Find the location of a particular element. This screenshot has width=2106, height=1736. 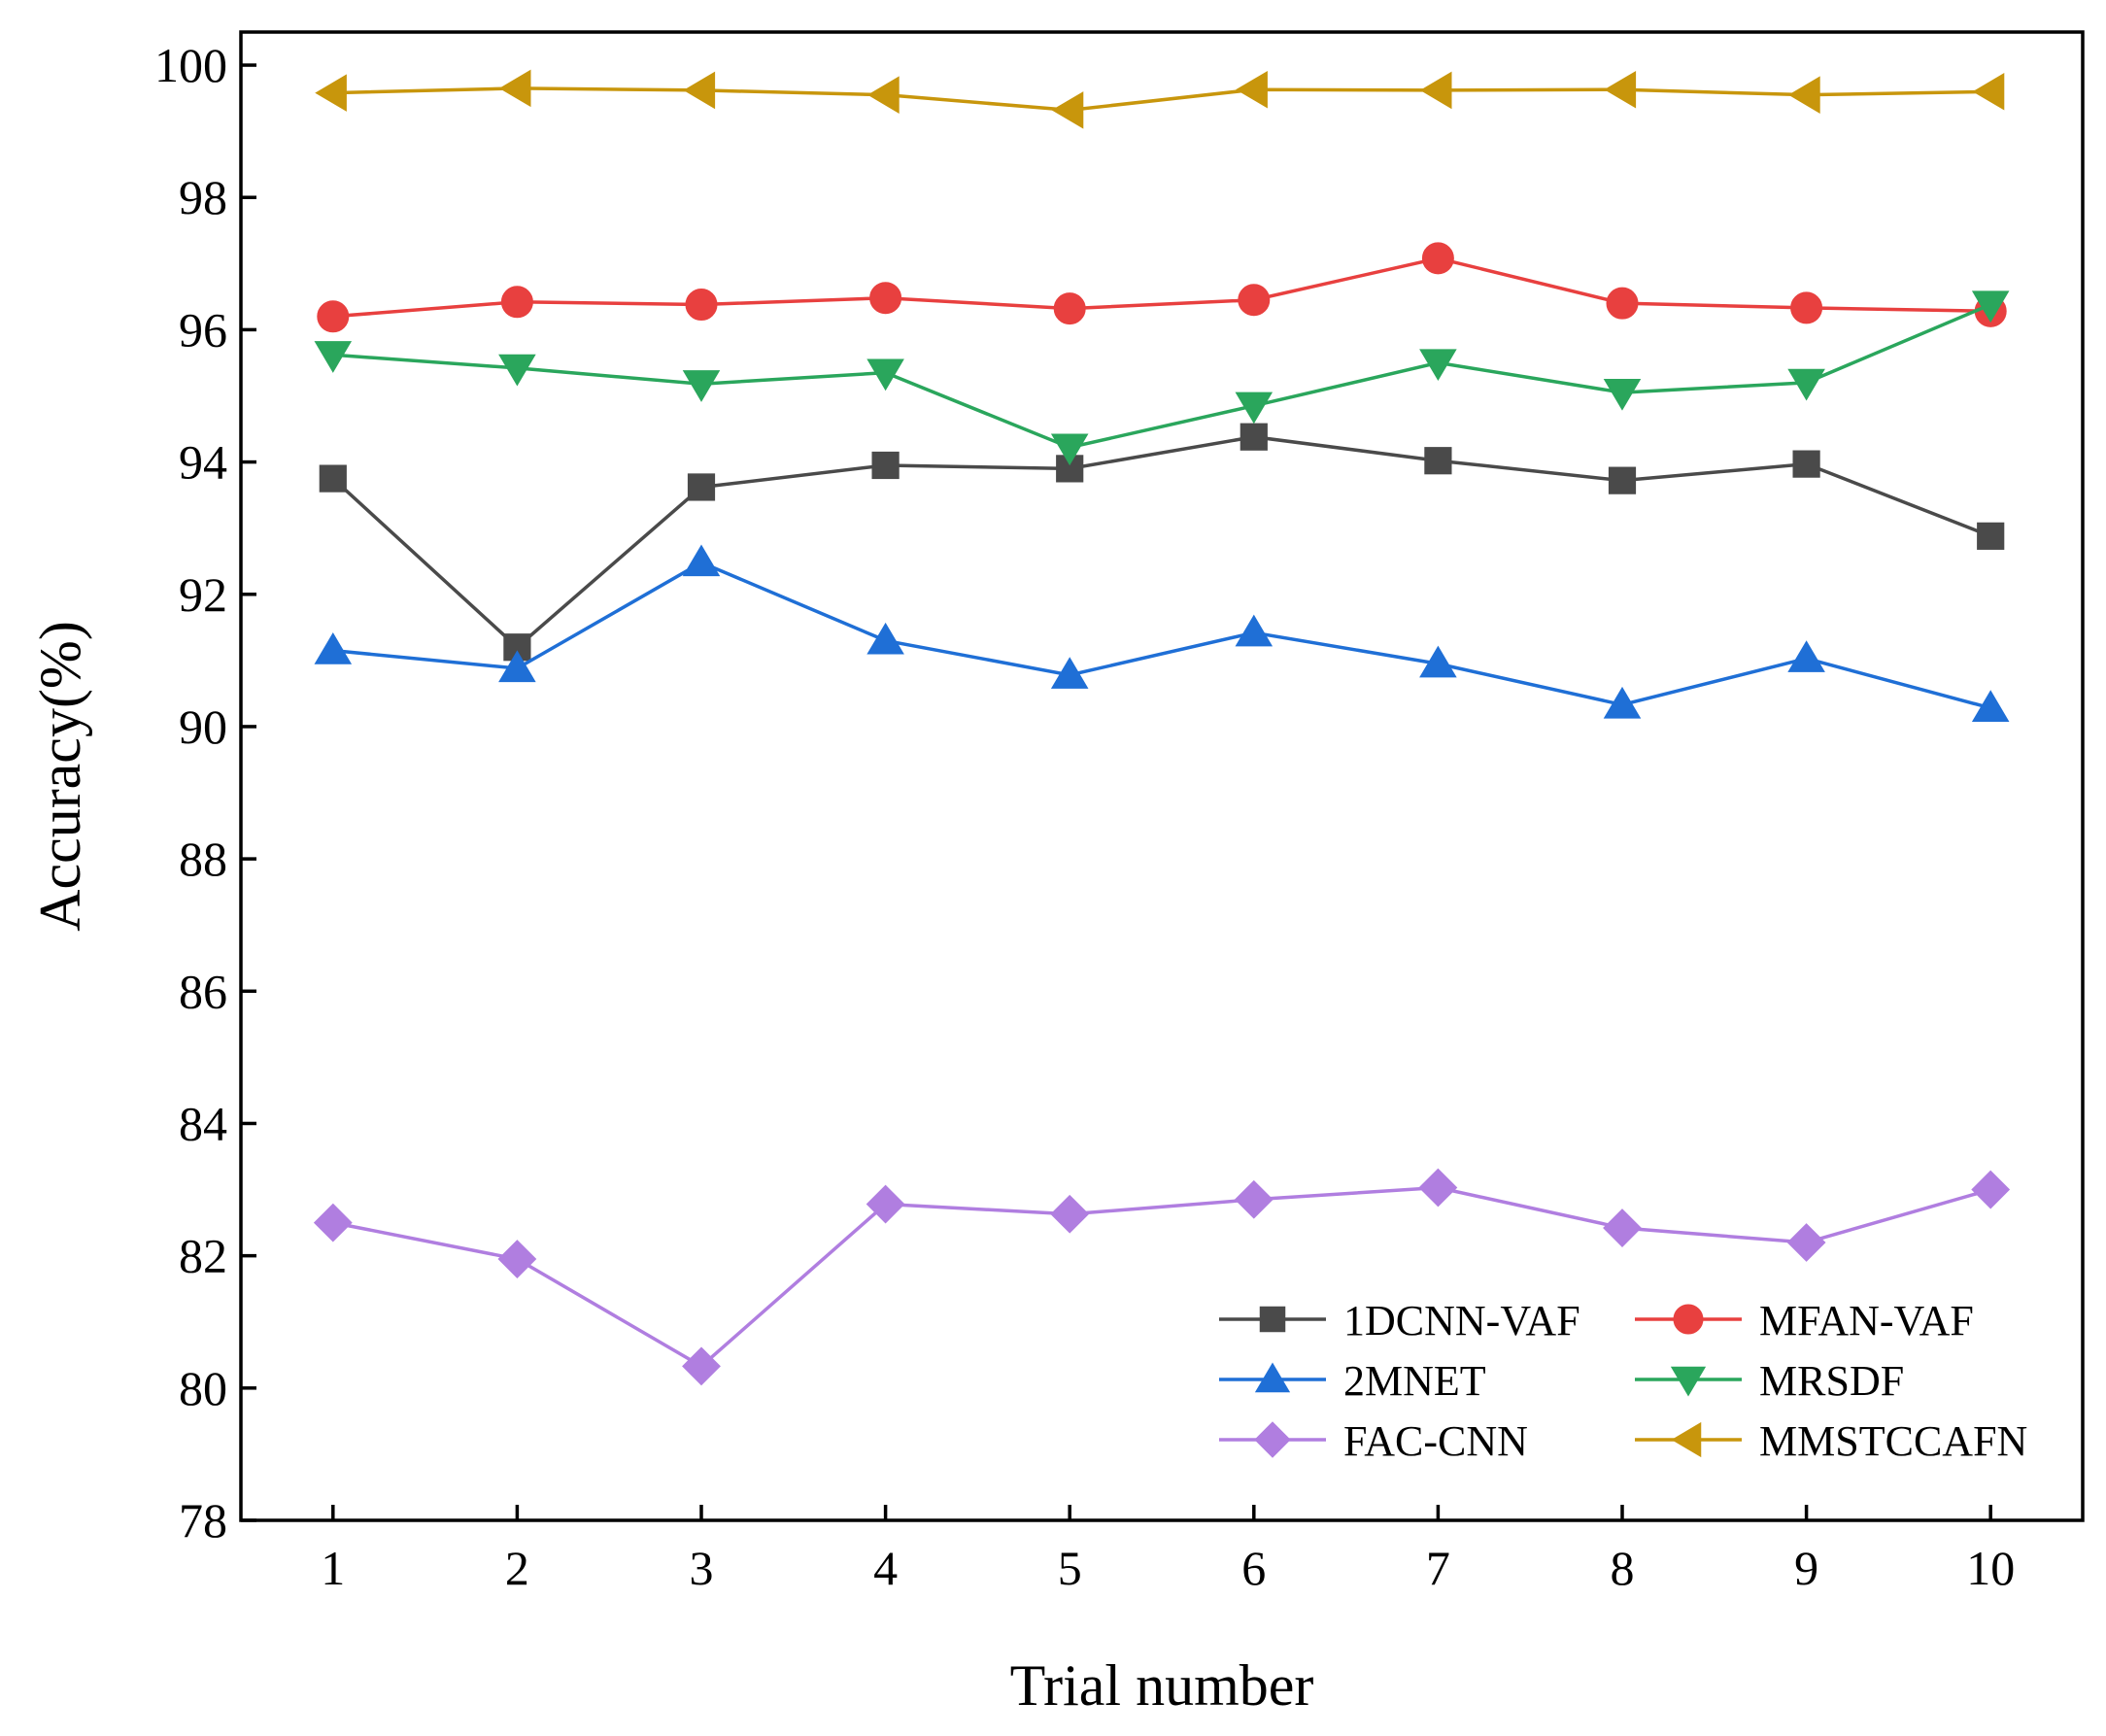

y-axis-title: Accuracy(%) is located at coordinates (60, 777).